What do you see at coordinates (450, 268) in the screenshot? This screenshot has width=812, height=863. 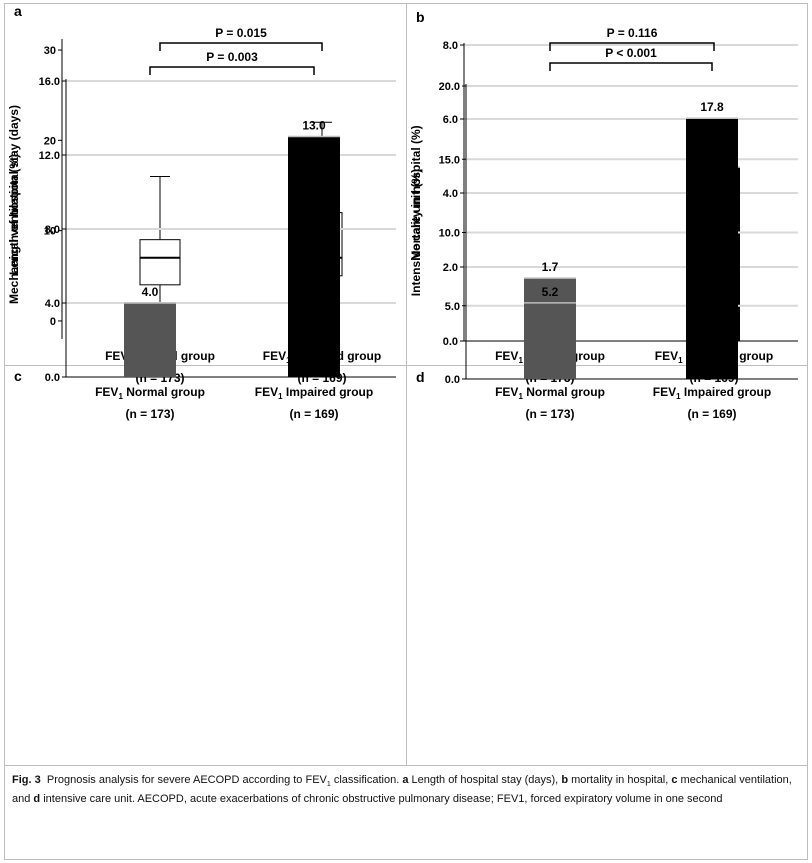 I see `y-tick-label: 2.0` at bounding box center [450, 268].